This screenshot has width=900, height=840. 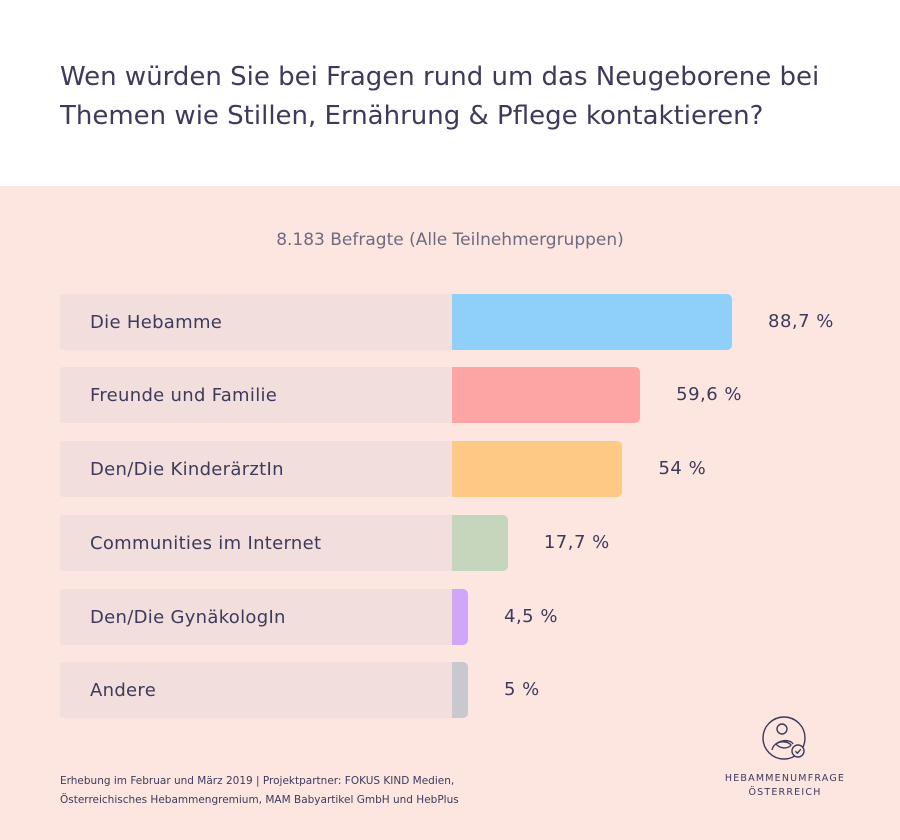 I want to click on bar-category-label: Die Hebamme, so click(x=156, y=322).